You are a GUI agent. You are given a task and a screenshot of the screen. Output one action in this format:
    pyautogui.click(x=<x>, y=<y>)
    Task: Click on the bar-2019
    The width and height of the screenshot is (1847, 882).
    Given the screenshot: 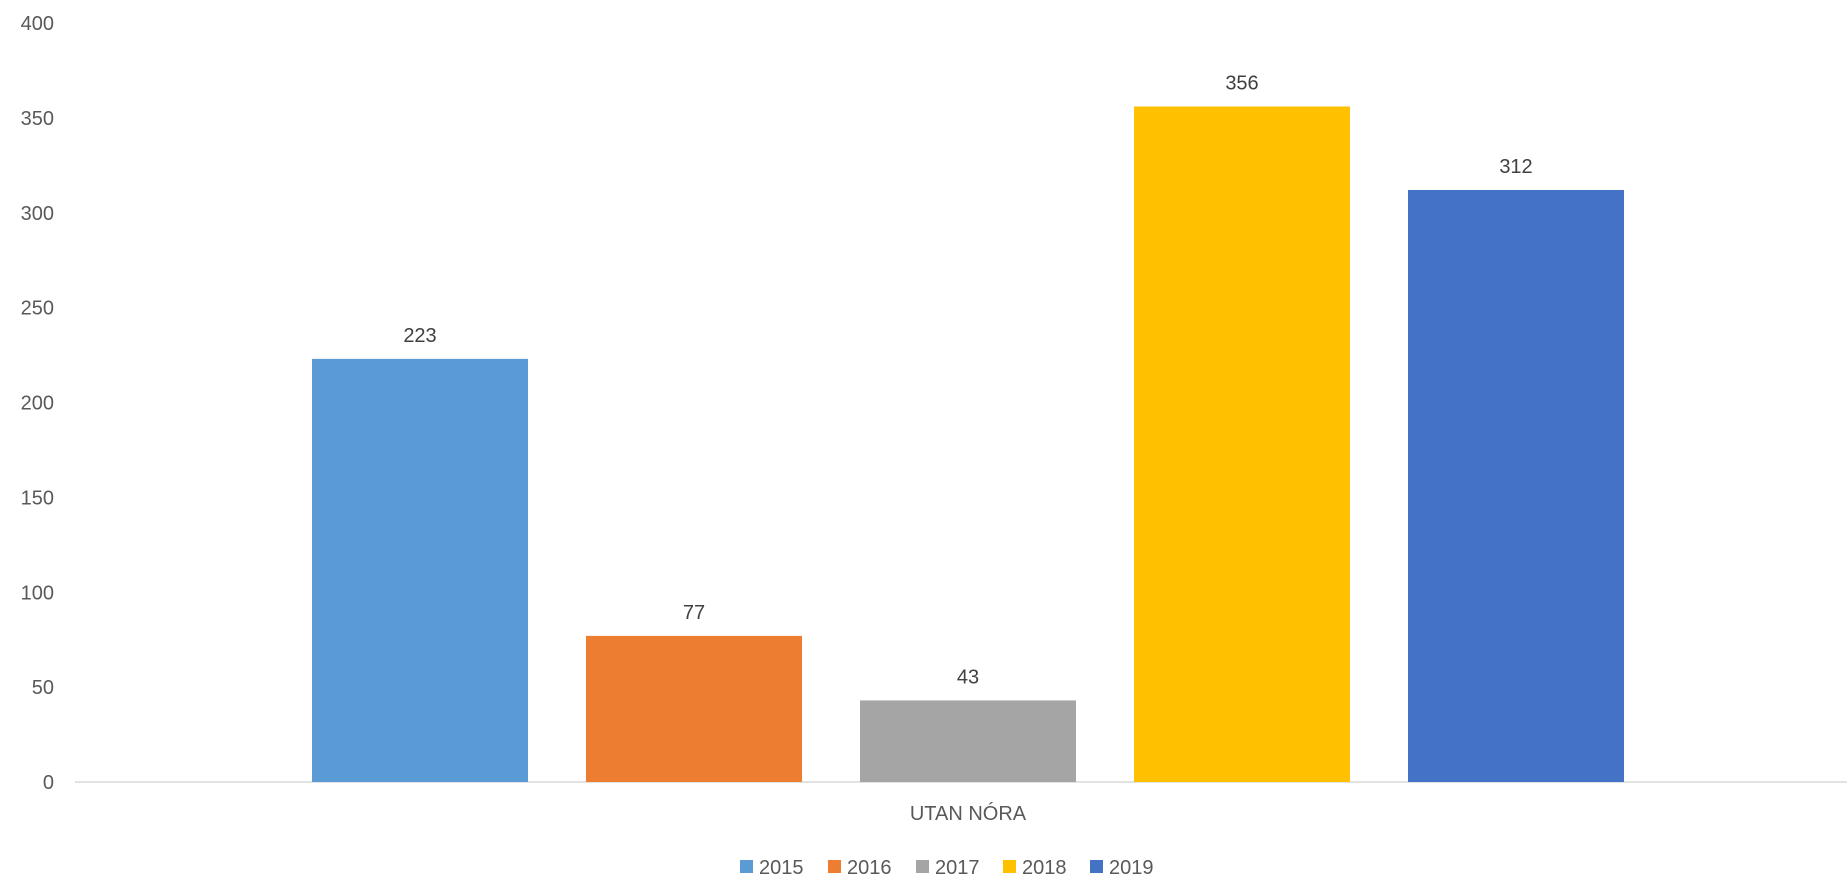 What is the action you would take?
    pyautogui.click(x=1516, y=486)
    